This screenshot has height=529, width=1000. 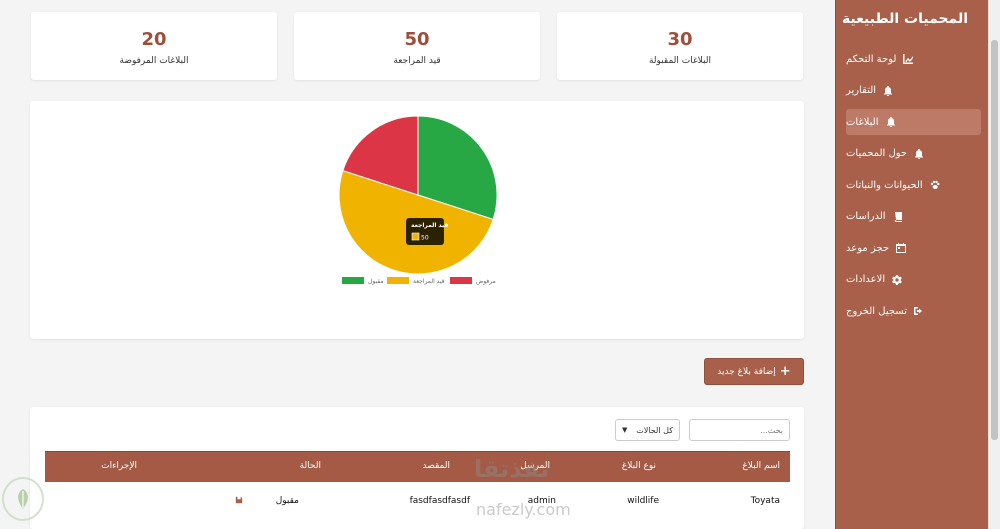 I want to click on tooltip-title: قيد المراجعة, so click(x=429, y=225).